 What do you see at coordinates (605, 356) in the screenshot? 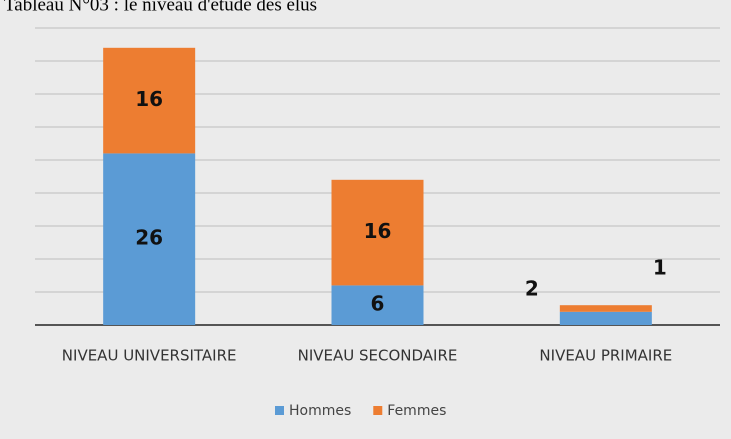
I see `x-tick-label: NIVEAU PRIMAIRE` at bounding box center [605, 356].